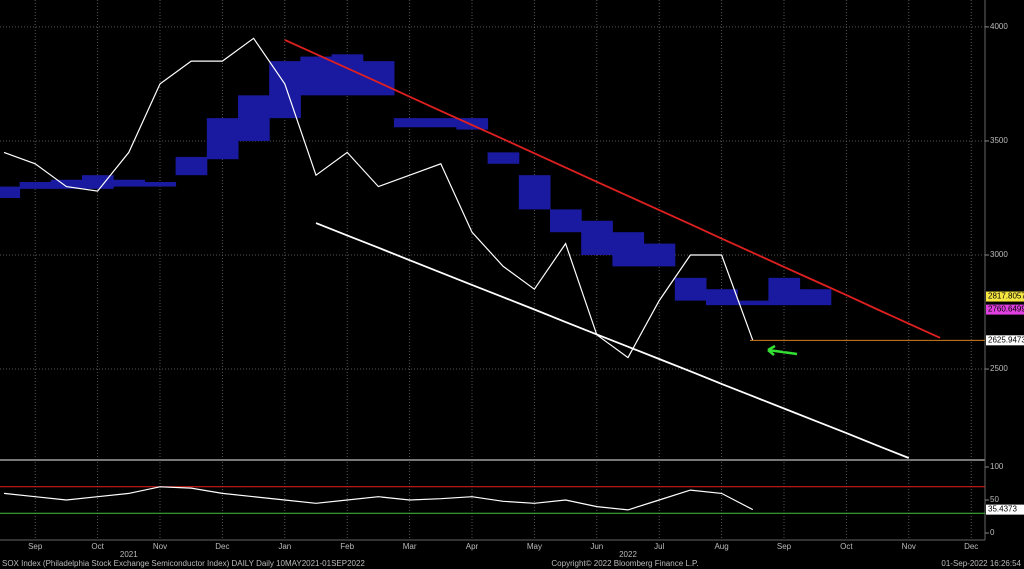 This screenshot has width=1024, height=569. I want to click on marker-label: 2760.6499, so click(1006, 309).